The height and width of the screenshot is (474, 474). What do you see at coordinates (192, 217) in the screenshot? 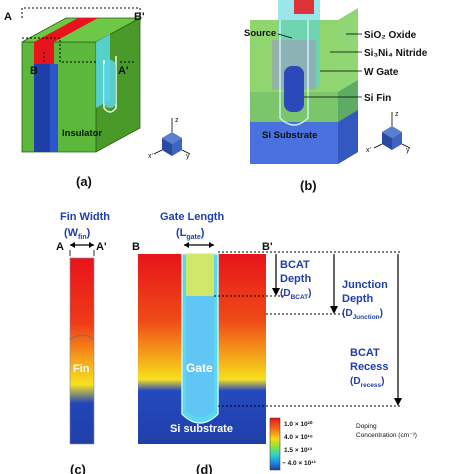
I see `gate-length-title: Gate Length` at bounding box center [192, 217].